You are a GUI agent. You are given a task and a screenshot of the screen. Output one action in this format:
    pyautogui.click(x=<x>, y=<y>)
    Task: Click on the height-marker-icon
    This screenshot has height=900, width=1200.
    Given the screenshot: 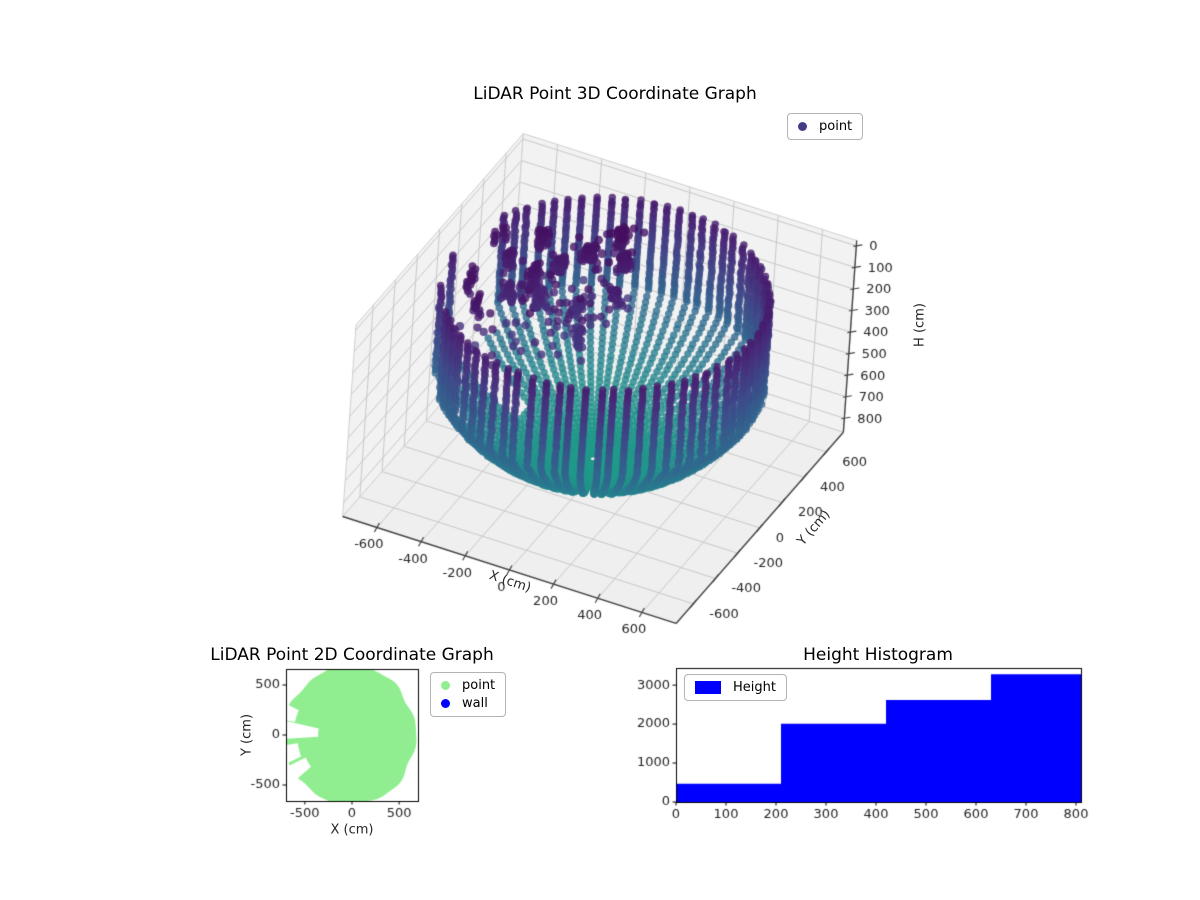 What is the action you would take?
    pyautogui.click(x=708, y=687)
    